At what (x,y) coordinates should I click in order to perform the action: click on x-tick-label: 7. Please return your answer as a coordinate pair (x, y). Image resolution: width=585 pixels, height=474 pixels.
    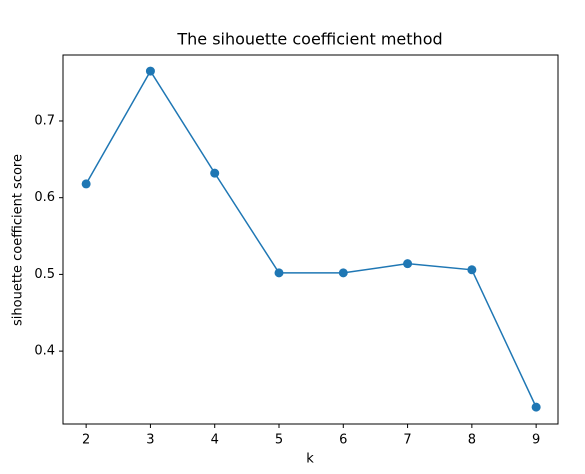
    Looking at the image, I should click on (407, 440).